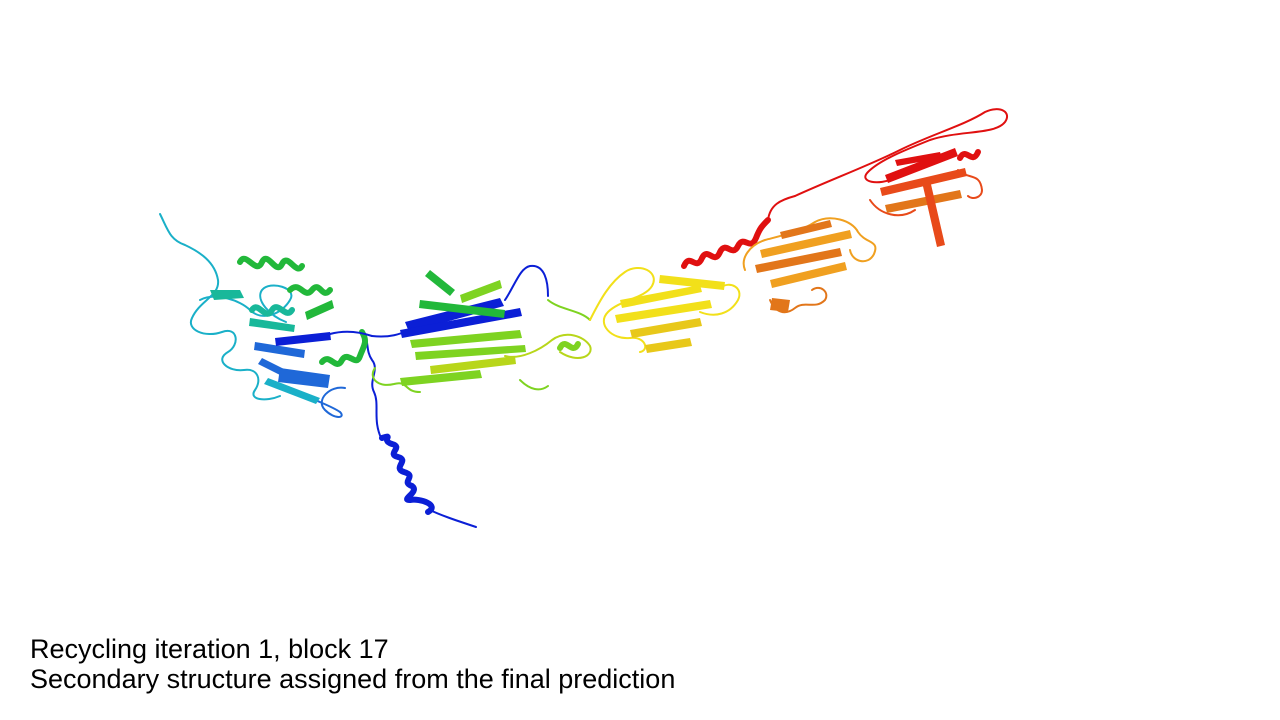 Image resolution: width=1280 pixels, height=720 pixels. Describe the element at coordinates (738, 232) in the screenshot. I see `red-helix` at that location.